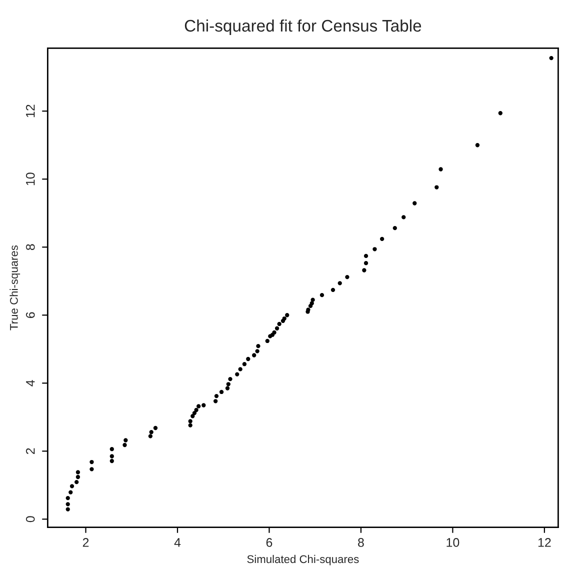 The height and width of the screenshot is (567, 561). I want to click on x-tick-label: 10, so click(453, 542).